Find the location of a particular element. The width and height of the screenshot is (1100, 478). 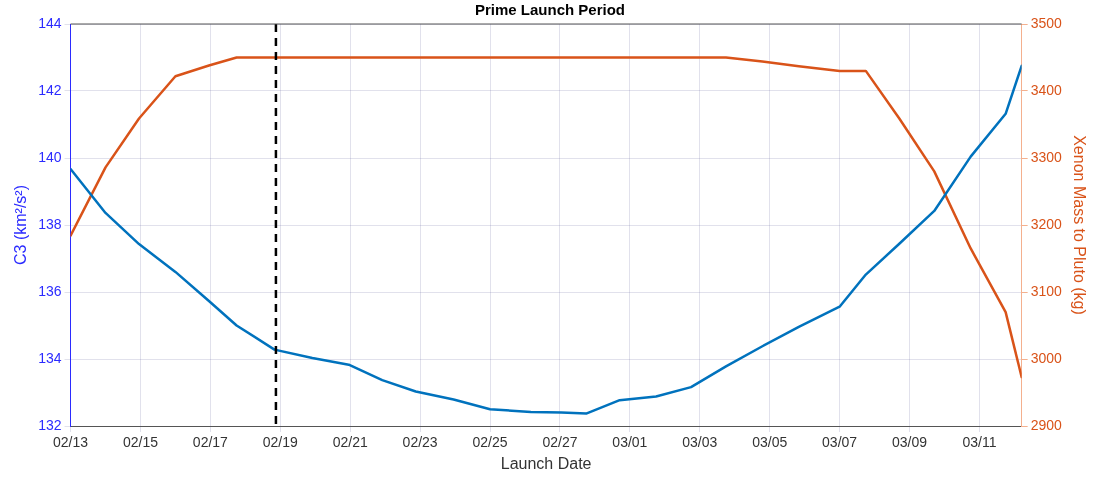

y2-tick-label: 2900 is located at coordinates (1046, 424).